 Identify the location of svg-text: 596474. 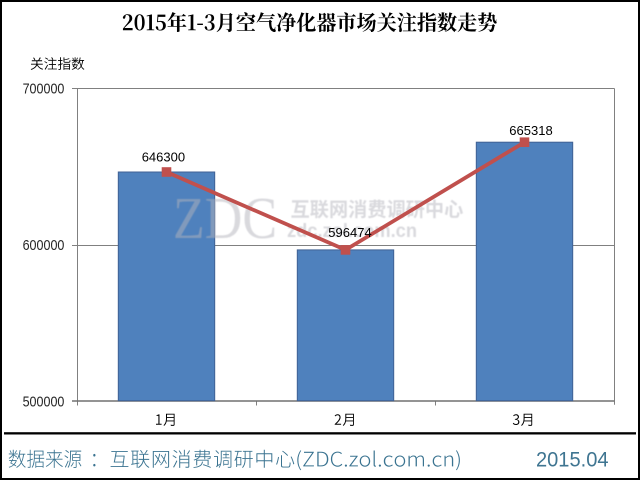
(349, 232).